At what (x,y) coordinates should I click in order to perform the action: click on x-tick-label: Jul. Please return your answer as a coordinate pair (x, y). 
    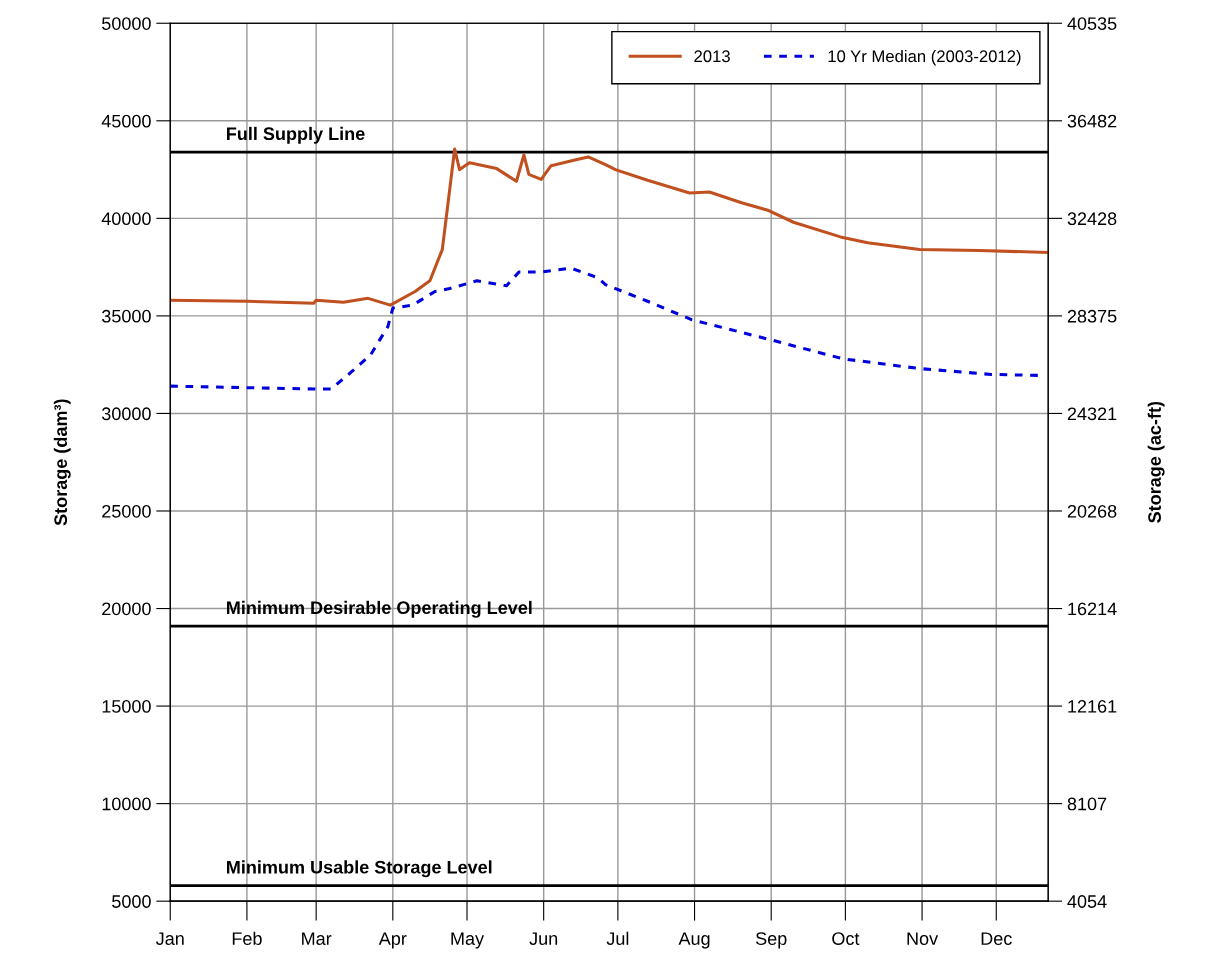
    Looking at the image, I should click on (617, 938).